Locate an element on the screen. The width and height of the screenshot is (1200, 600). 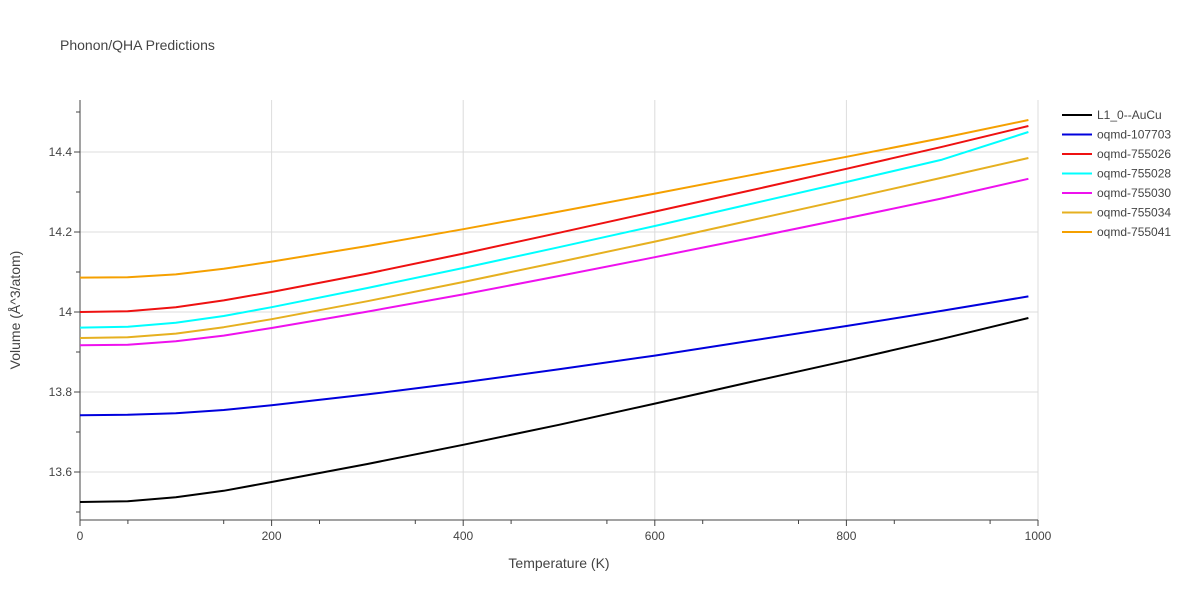
legend-item: oqmd-755026 is located at coordinates (1116, 154).